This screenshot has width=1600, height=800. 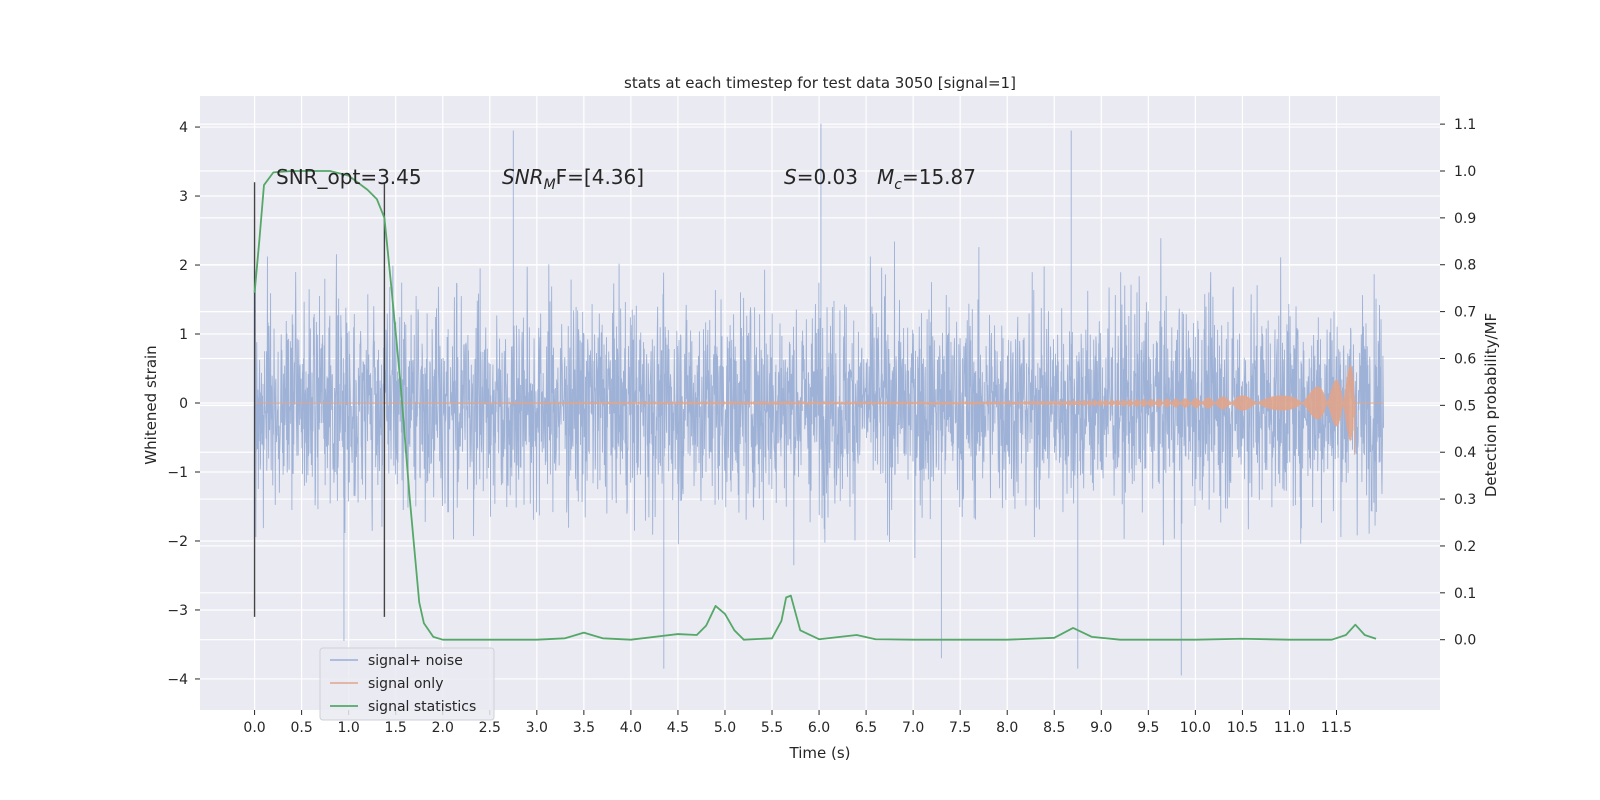 What do you see at coordinates (1465, 500) in the screenshot?
I see `y-right-tick-label: 0.3` at bounding box center [1465, 500].